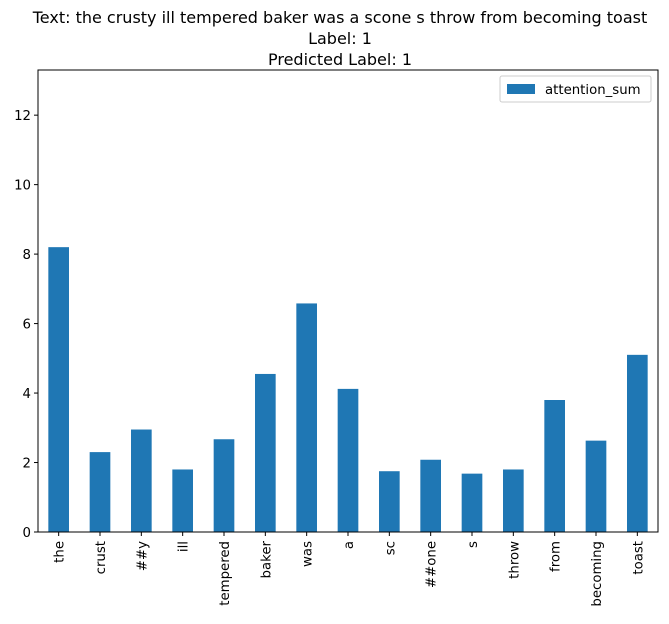  Describe the element at coordinates (554, 466) in the screenshot. I see `bar-from` at that location.